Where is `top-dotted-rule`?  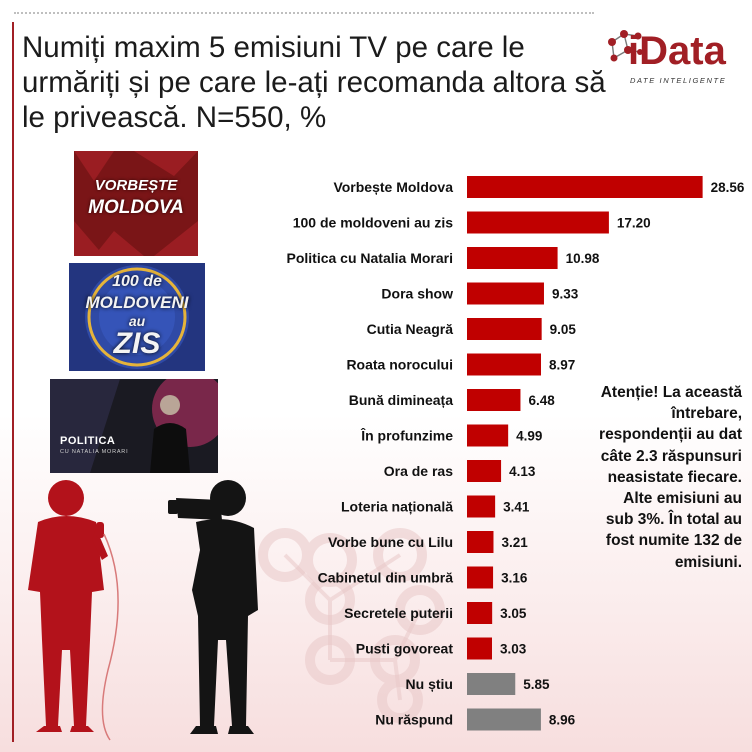 top-dotted-rule is located at coordinates (304, 13).